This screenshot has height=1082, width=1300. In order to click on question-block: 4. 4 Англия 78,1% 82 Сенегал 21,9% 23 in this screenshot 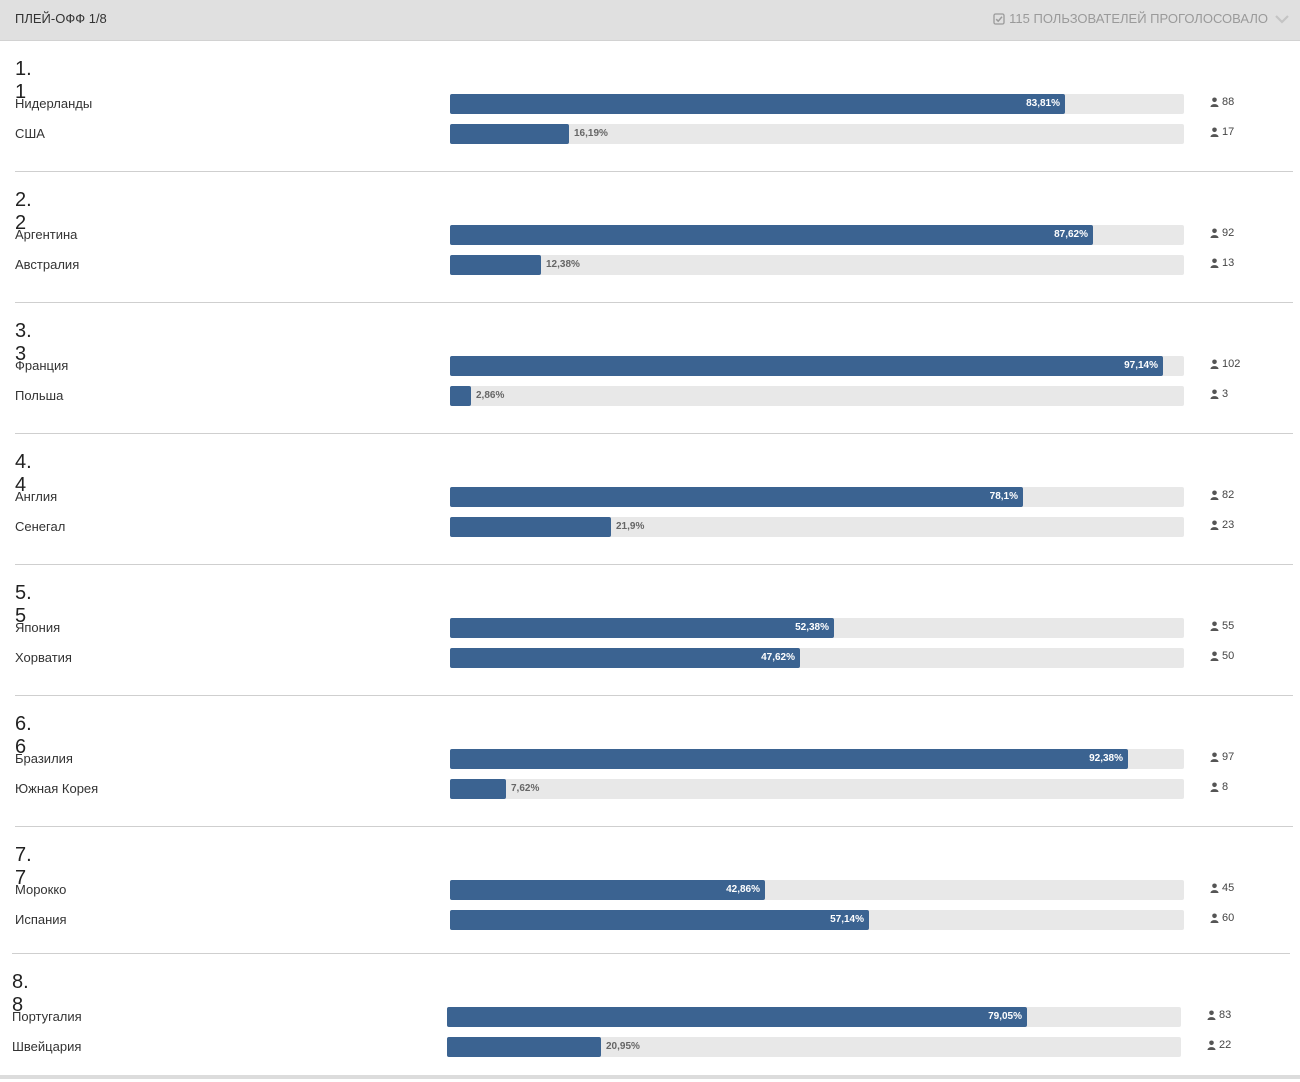, I will do `click(654, 499)`.